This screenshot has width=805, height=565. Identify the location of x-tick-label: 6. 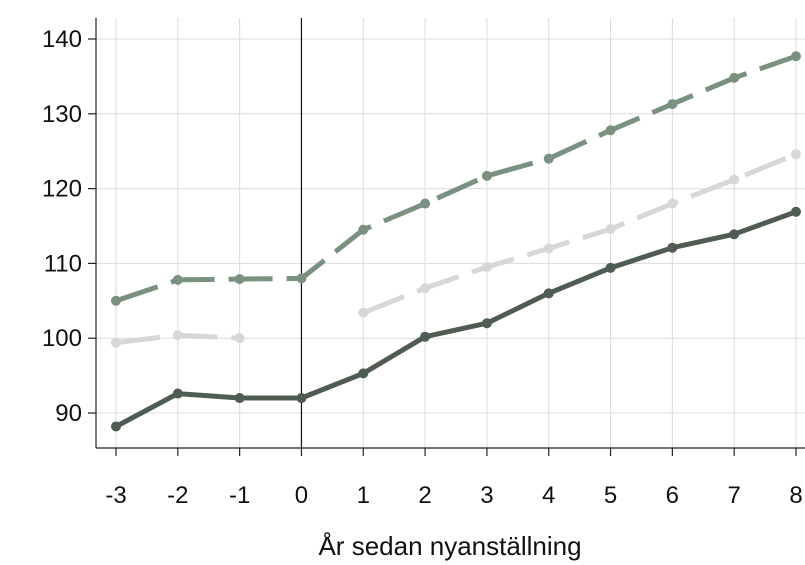
(672, 495).